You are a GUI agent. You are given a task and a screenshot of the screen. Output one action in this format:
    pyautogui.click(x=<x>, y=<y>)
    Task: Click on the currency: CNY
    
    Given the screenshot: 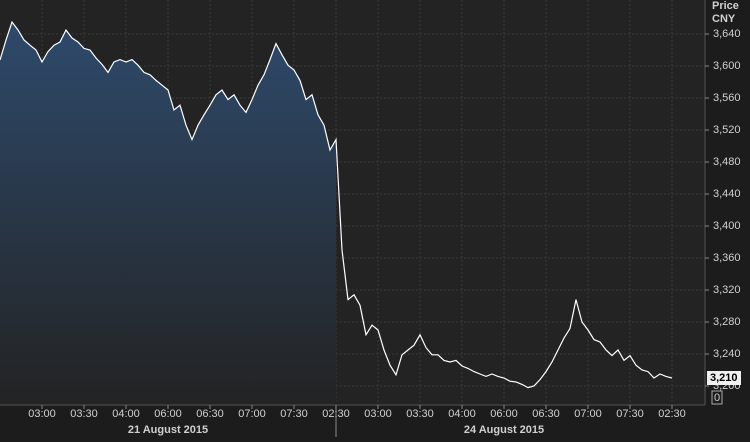 What is the action you would take?
    pyautogui.click(x=724, y=19)
    